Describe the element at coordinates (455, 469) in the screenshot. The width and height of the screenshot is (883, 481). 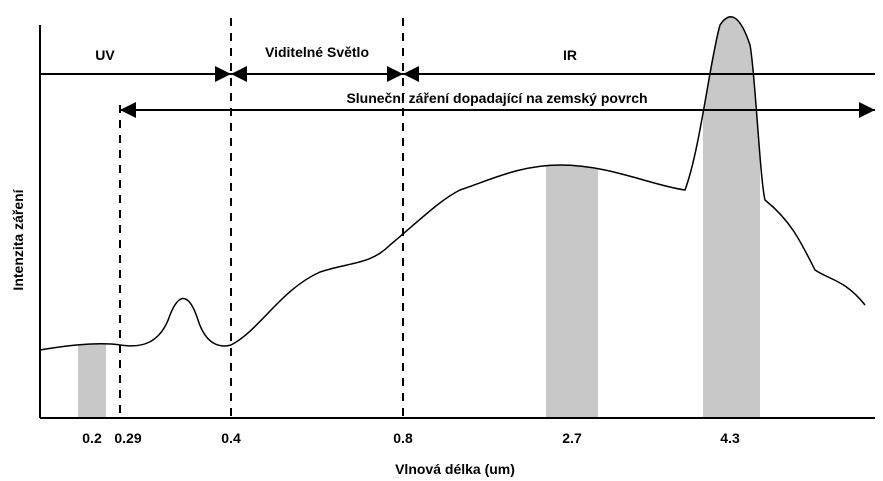
I see `x-axis-label: Vlnová délka (um)` at that location.